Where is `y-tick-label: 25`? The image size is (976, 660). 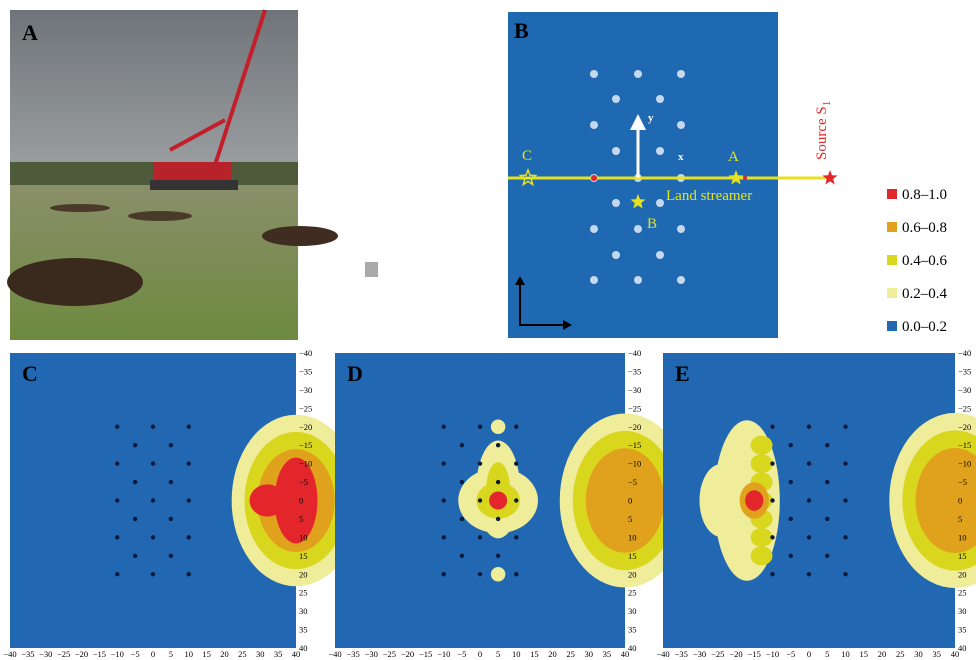 y-tick-label: 25 is located at coordinates (962, 593).